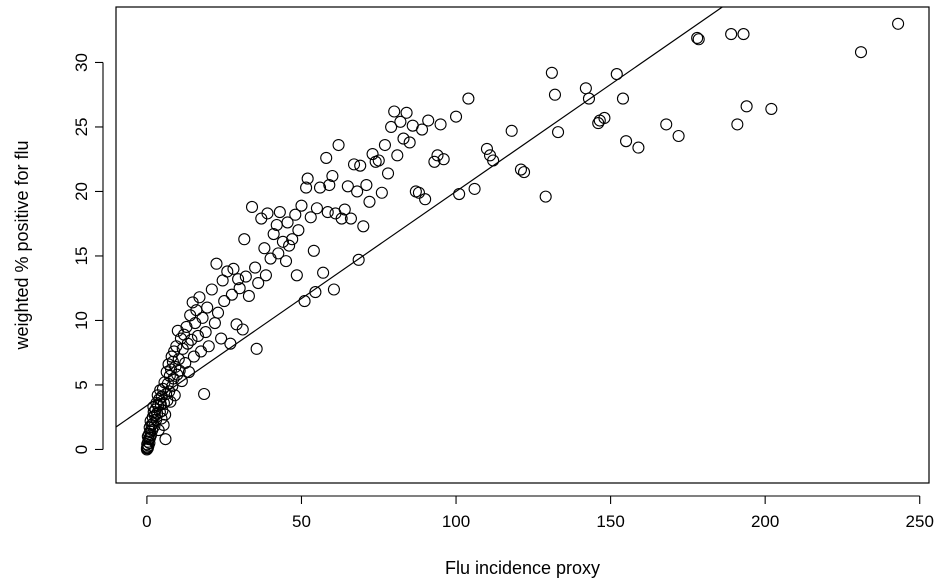  Describe the element at coordinates (81, 62) in the screenshot. I see `y-tick-label: 30` at that location.